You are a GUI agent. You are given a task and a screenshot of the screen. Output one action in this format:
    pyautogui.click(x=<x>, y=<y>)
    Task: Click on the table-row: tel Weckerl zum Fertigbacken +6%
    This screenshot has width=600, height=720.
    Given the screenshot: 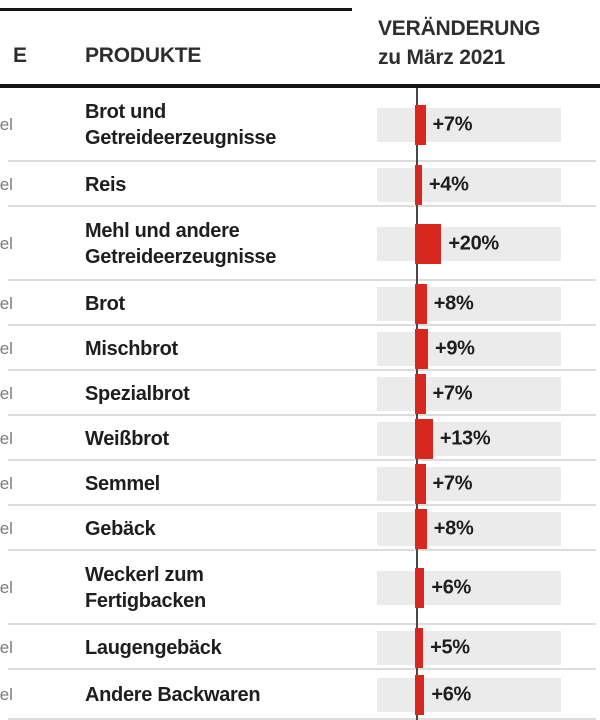 What is the action you would take?
    pyautogui.click(x=300, y=588)
    